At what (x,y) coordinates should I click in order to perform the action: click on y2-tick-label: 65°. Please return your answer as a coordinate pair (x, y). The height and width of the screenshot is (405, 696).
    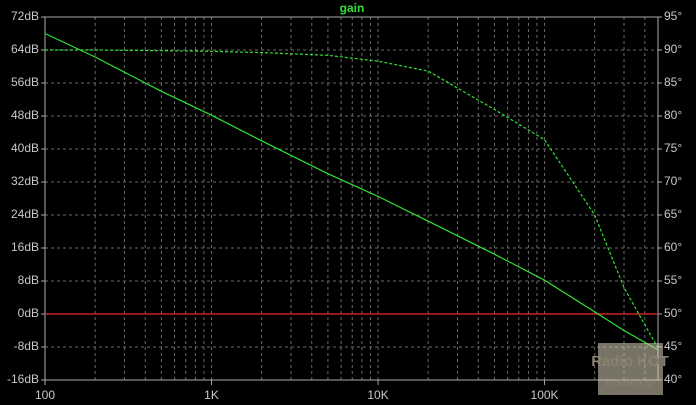
    Looking at the image, I should click on (673, 214).